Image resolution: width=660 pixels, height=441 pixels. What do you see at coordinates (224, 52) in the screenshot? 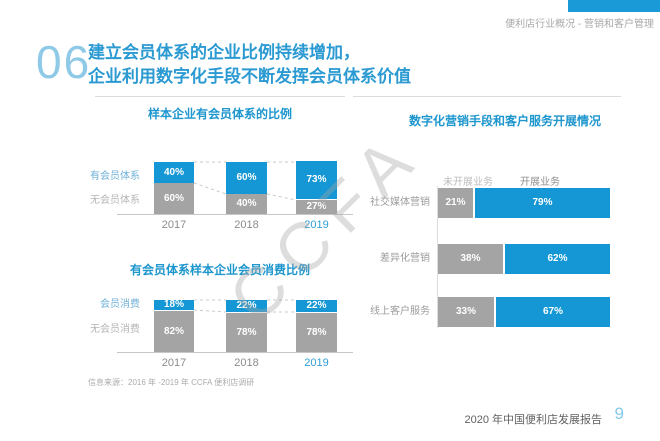
I see `page-title-line1: 建立会员体系的企业比例持续增加，` at bounding box center [224, 52].